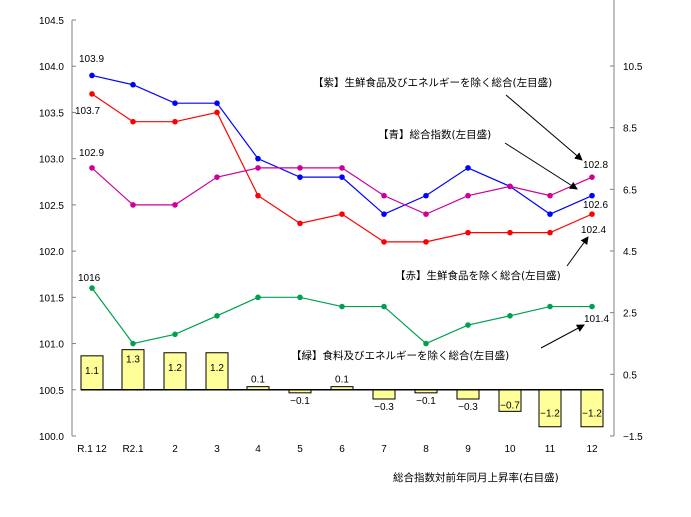  What do you see at coordinates (550, 449) in the screenshot?
I see `x-tick-label: 11` at bounding box center [550, 449].